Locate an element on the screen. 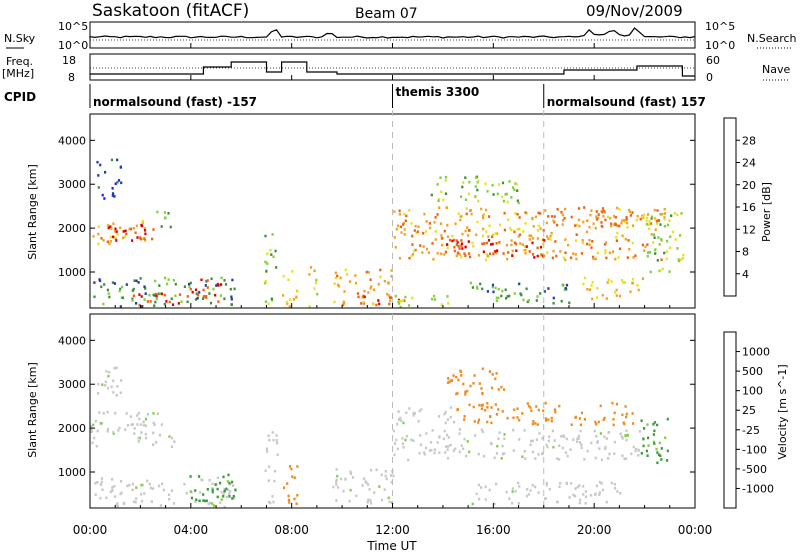 The width and height of the screenshot is (800, 554). date-title: 09/Nov/2009 is located at coordinates (634, 11).